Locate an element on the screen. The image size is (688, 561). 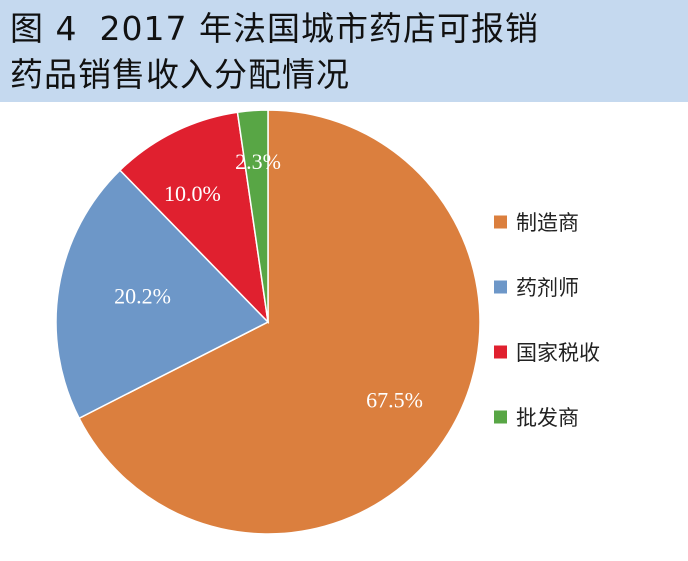
slice-3-wedge is located at coordinates (194, 218).